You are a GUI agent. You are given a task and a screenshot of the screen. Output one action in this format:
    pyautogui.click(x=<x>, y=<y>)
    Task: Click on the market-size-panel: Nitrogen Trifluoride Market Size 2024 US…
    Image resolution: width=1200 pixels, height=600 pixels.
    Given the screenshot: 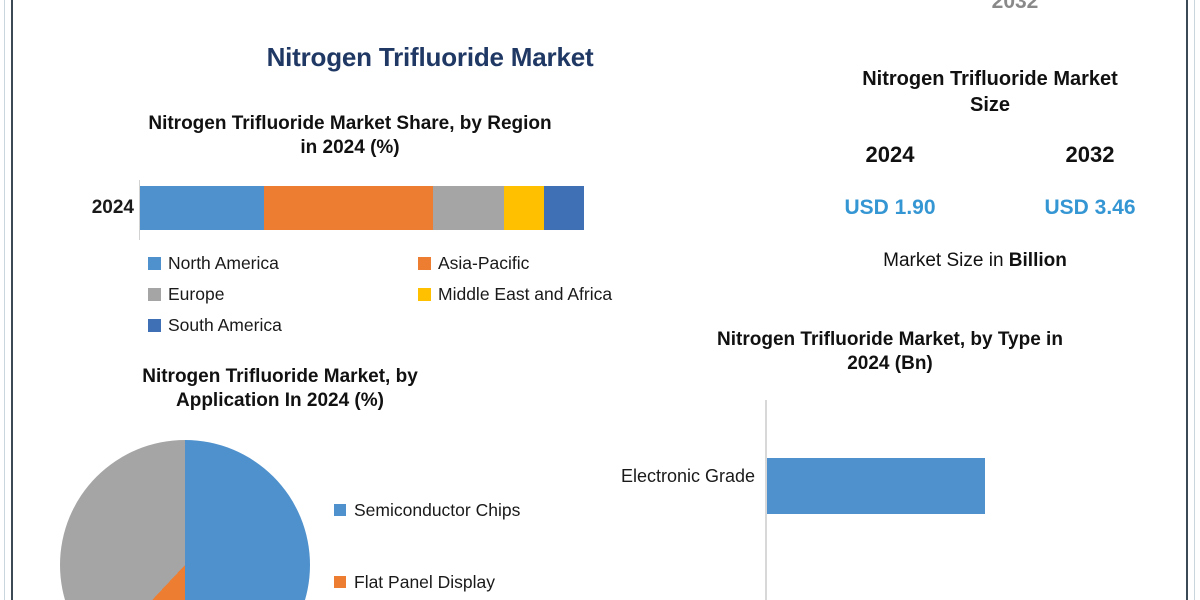 What is the action you would take?
    pyautogui.click(x=990, y=169)
    